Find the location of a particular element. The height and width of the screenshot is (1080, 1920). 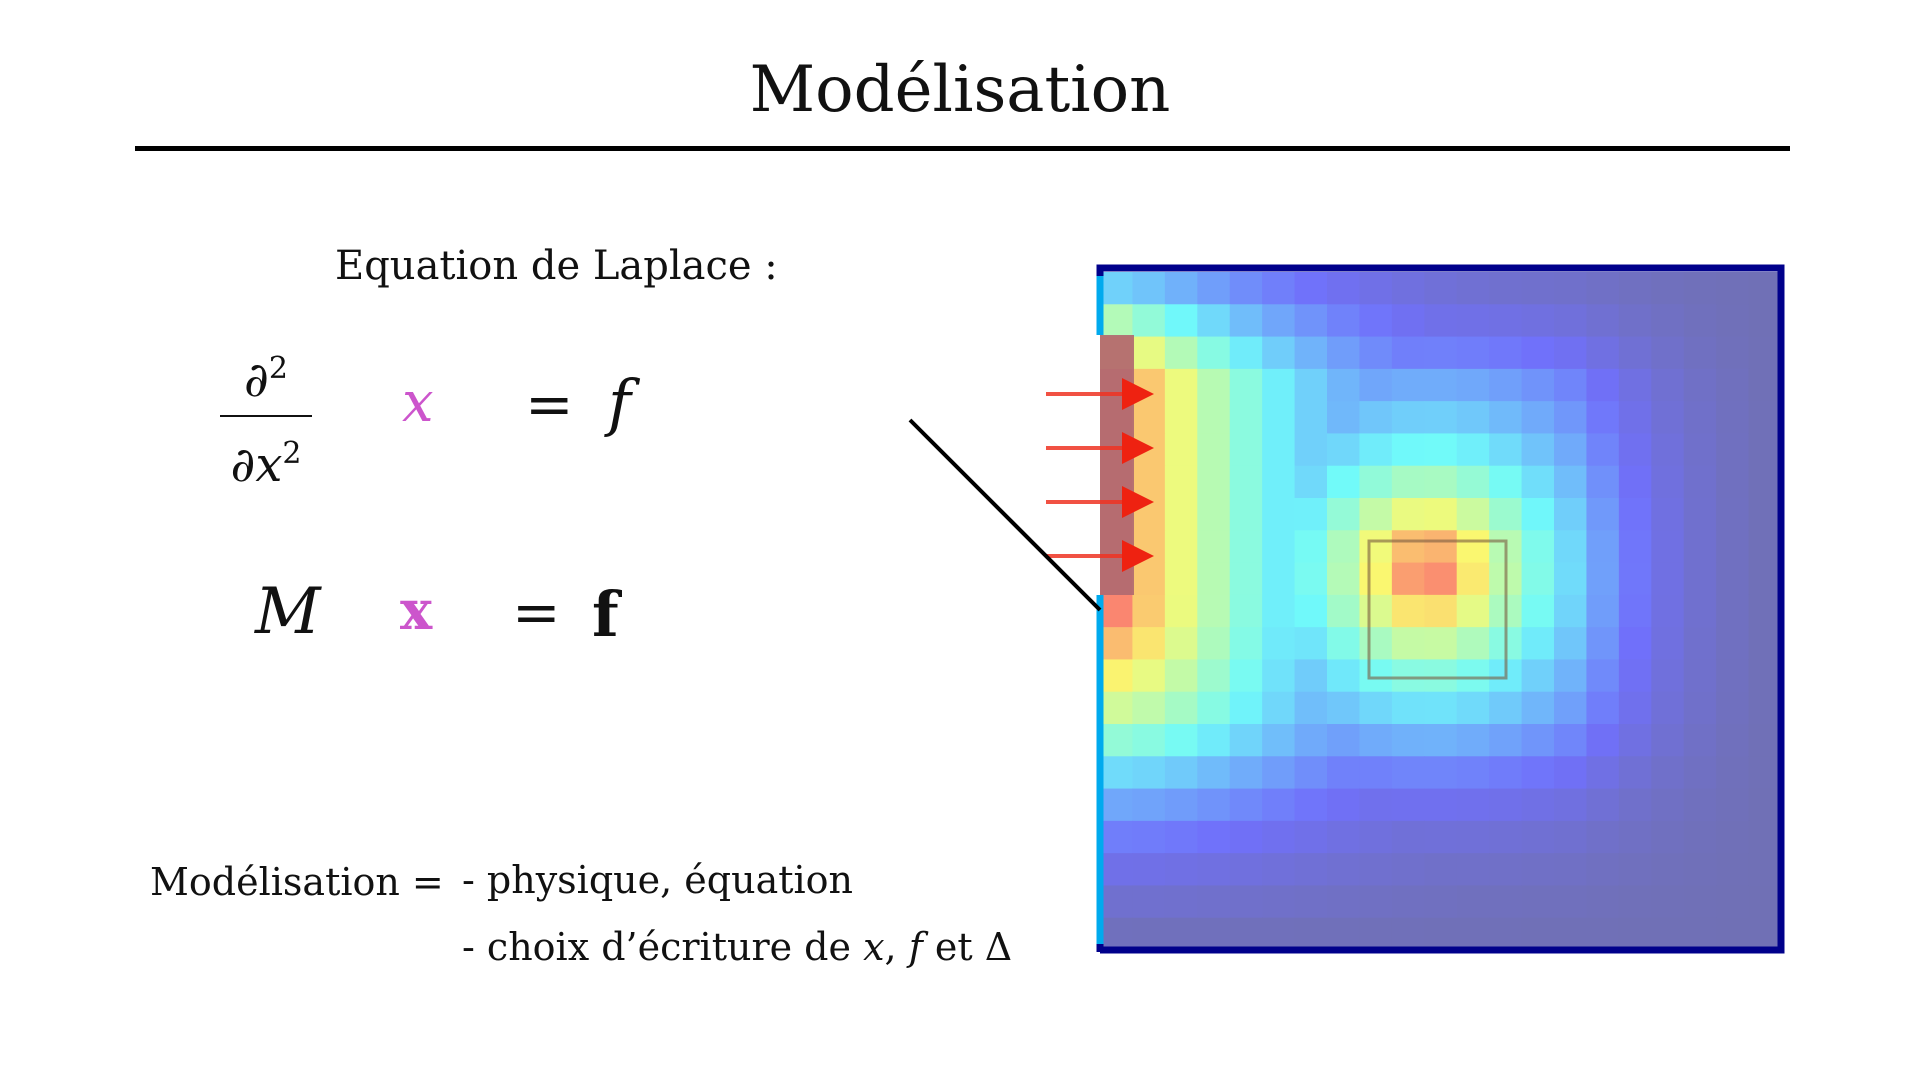

boundary-arrows is located at coordinates (1100, 475).